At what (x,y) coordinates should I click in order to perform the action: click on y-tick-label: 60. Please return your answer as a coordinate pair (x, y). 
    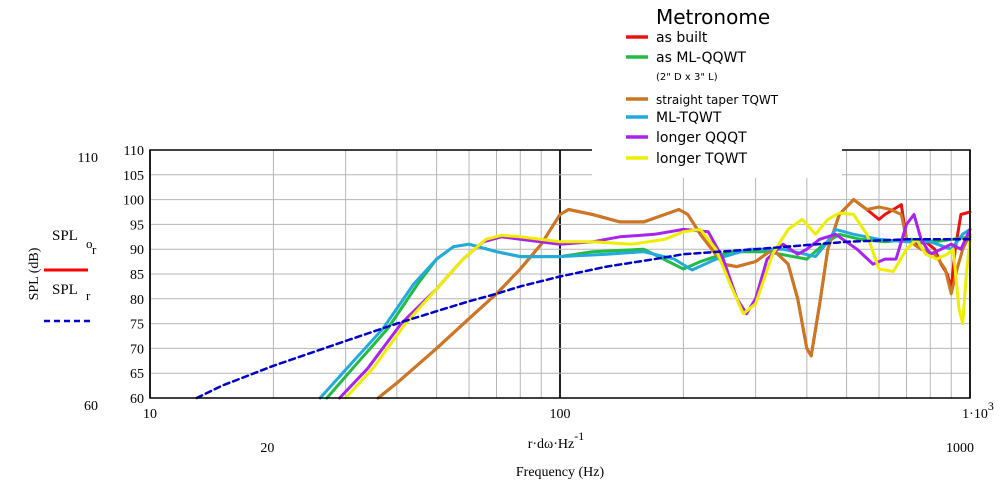
    Looking at the image, I should click on (137, 399).